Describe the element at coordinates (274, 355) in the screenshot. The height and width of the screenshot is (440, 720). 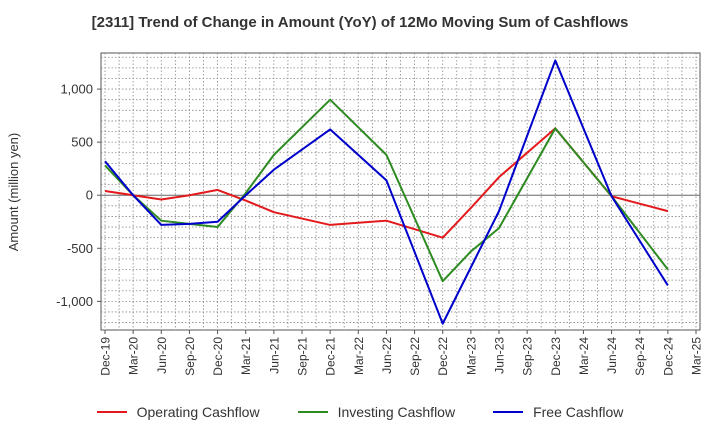
I see `x-tick-label: Jun-21` at that location.